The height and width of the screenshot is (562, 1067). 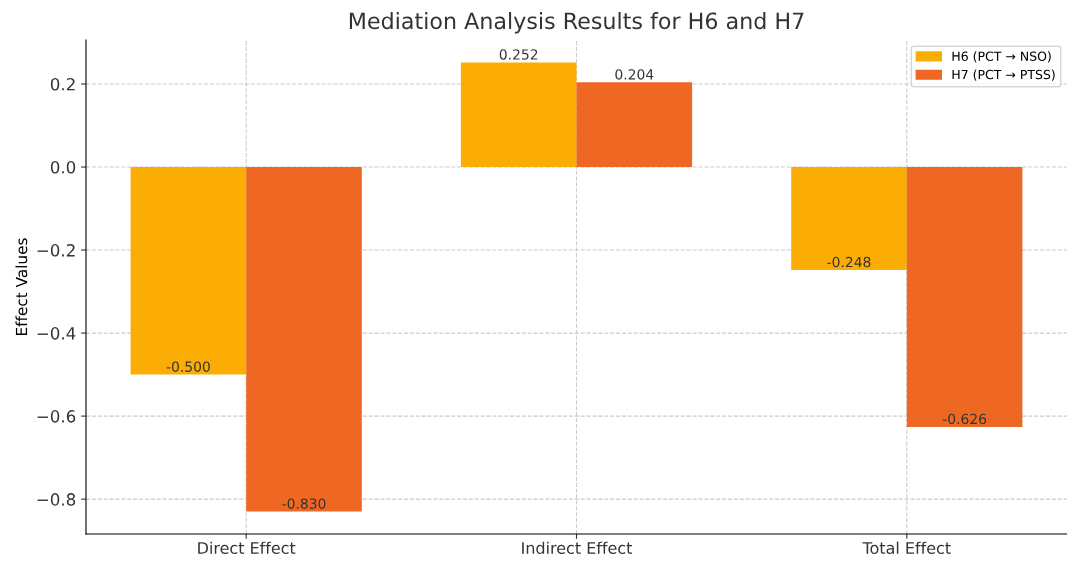 I want to click on data-label: -0.830, so click(x=304, y=503).